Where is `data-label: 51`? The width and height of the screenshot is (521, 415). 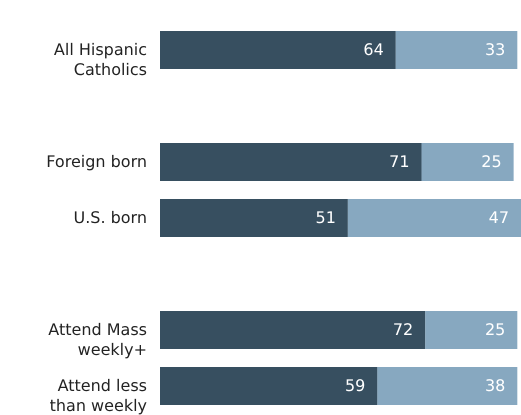 data-label: 51 is located at coordinates (326, 217).